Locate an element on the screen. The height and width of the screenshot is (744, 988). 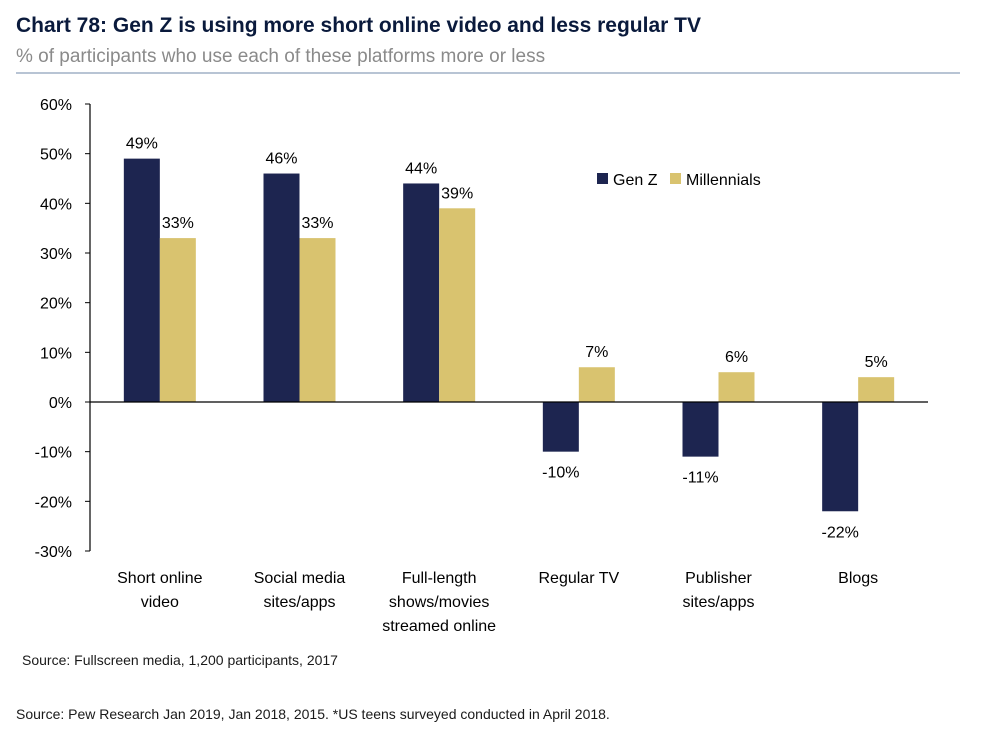
y-tick-label: -30% is located at coordinates (53, 552).